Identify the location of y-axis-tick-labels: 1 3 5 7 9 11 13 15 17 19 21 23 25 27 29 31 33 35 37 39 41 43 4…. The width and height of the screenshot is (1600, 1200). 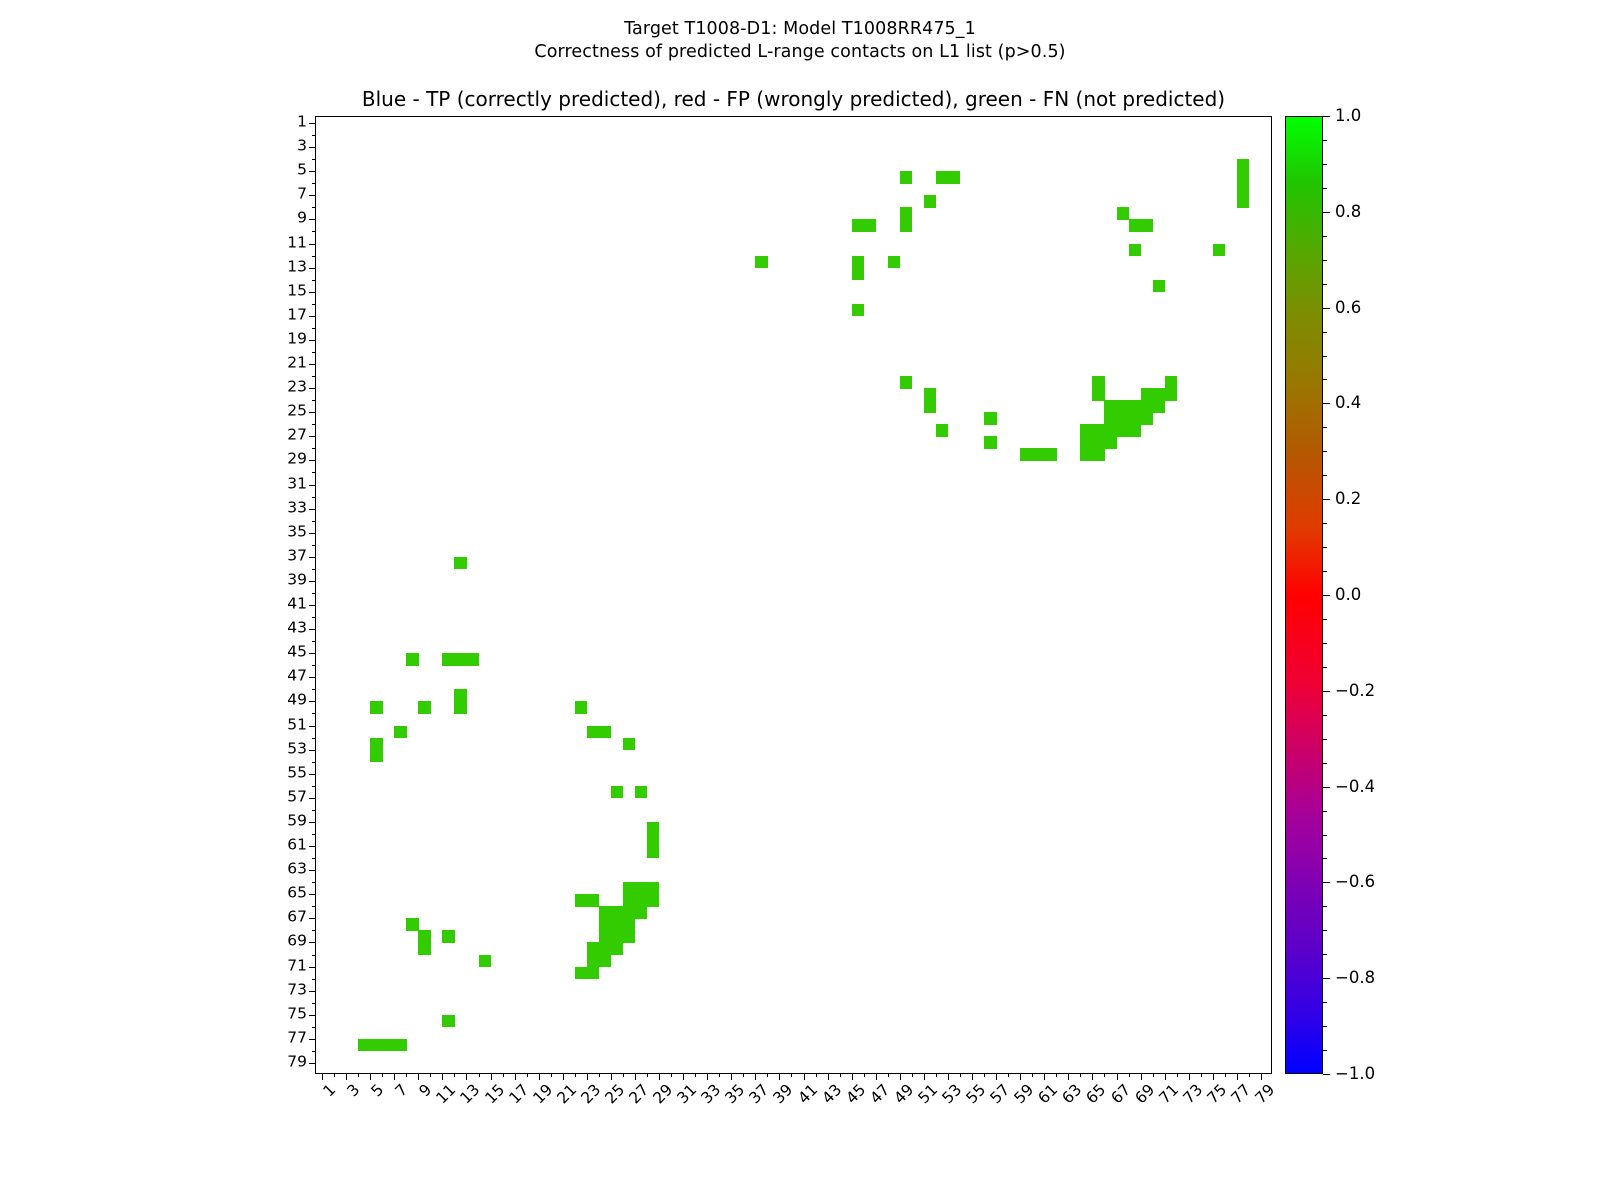
(281, 593).